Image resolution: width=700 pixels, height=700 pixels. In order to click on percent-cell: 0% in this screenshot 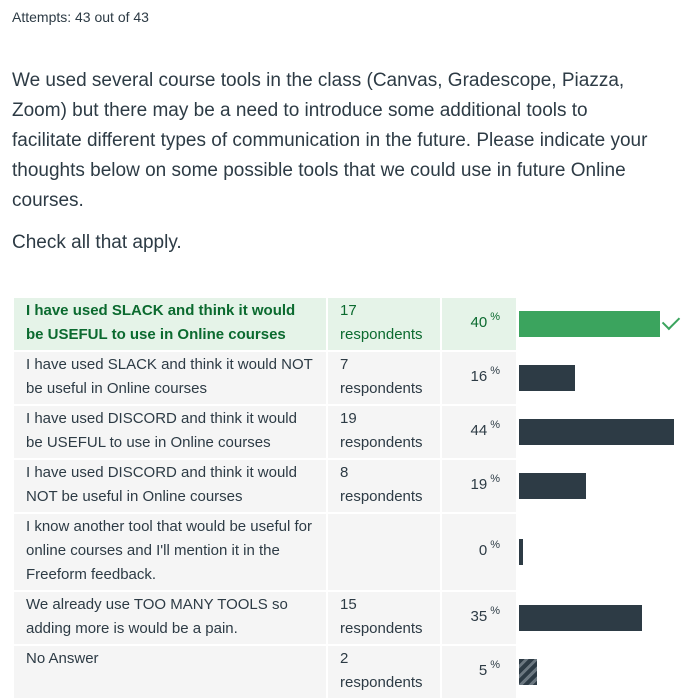, I will do `click(479, 552)`.